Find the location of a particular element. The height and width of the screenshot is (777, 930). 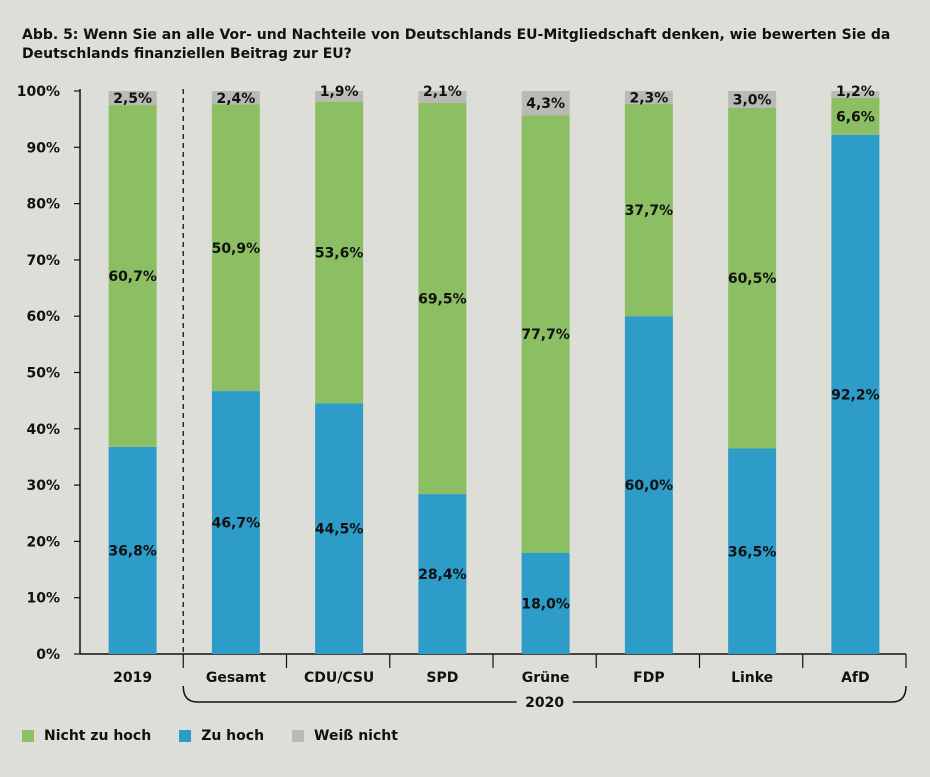

bar-nicht-zu-hoch-spd is located at coordinates (442, 298).